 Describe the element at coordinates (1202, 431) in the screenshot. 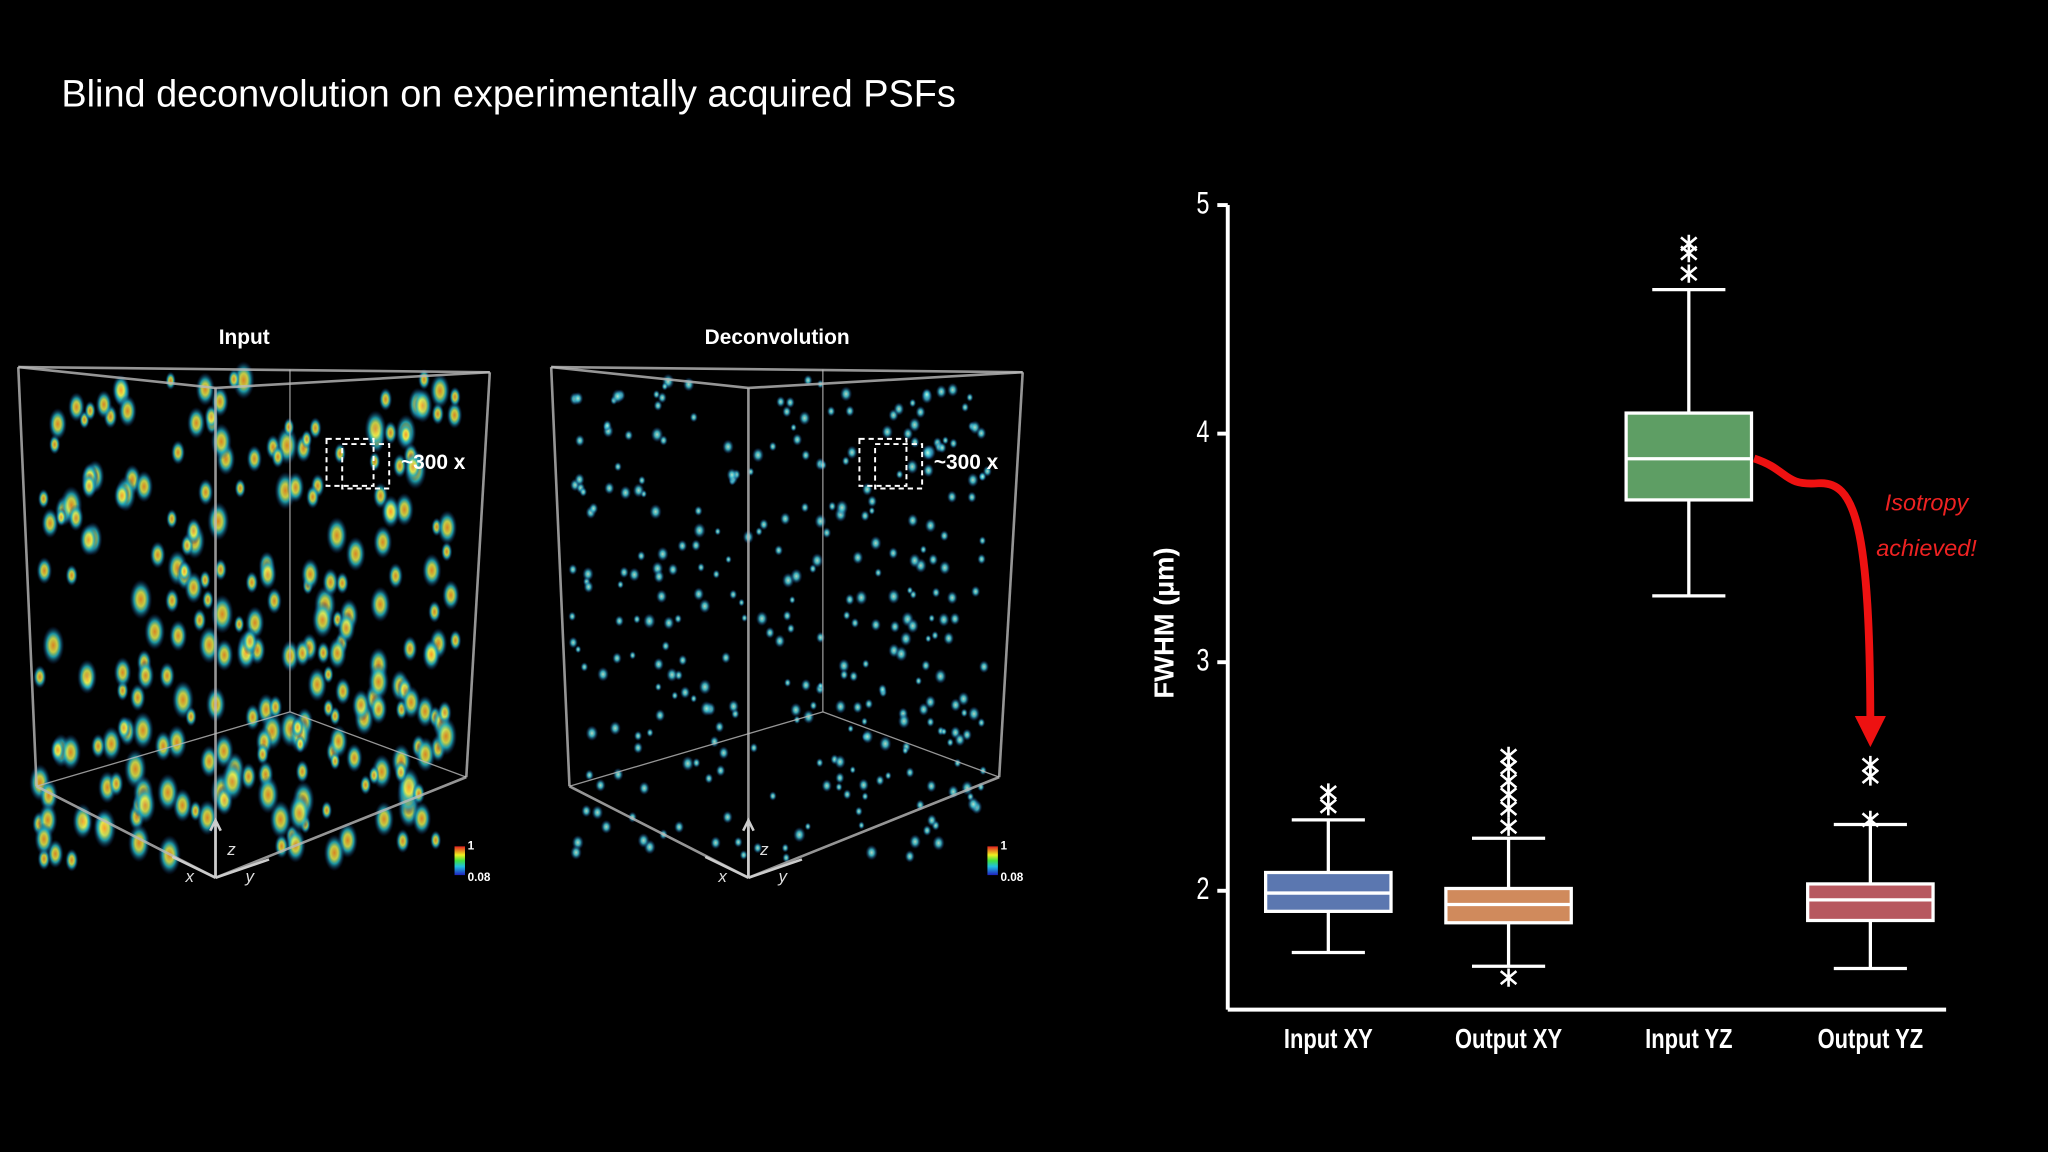

I see `y-tick-label: 4` at that location.